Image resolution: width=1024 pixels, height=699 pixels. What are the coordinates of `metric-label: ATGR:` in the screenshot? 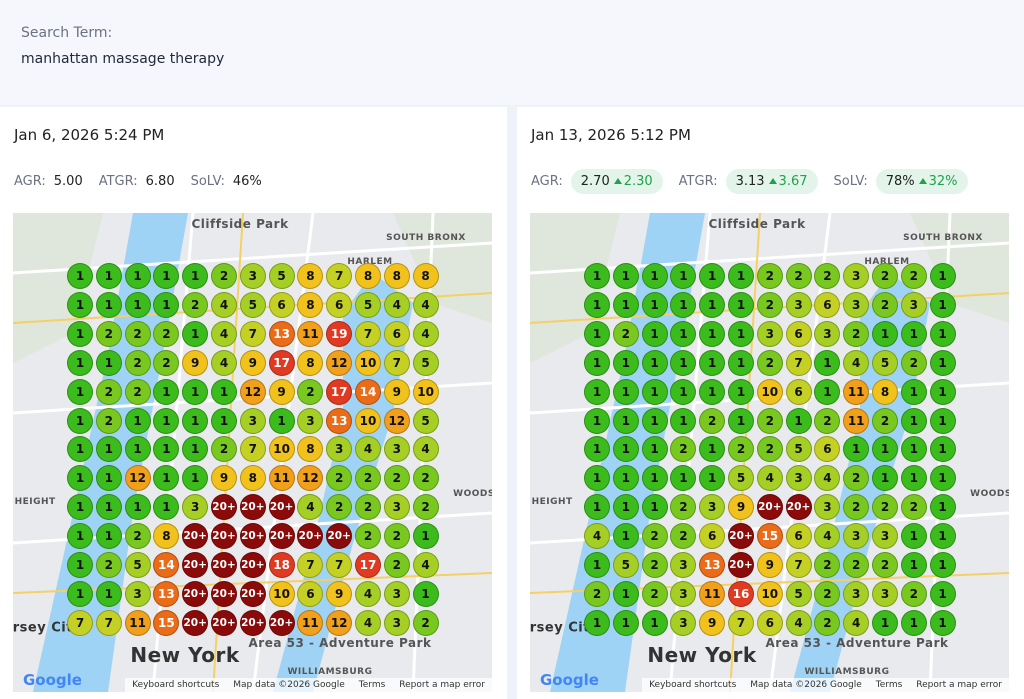 It's located at (118, 181).